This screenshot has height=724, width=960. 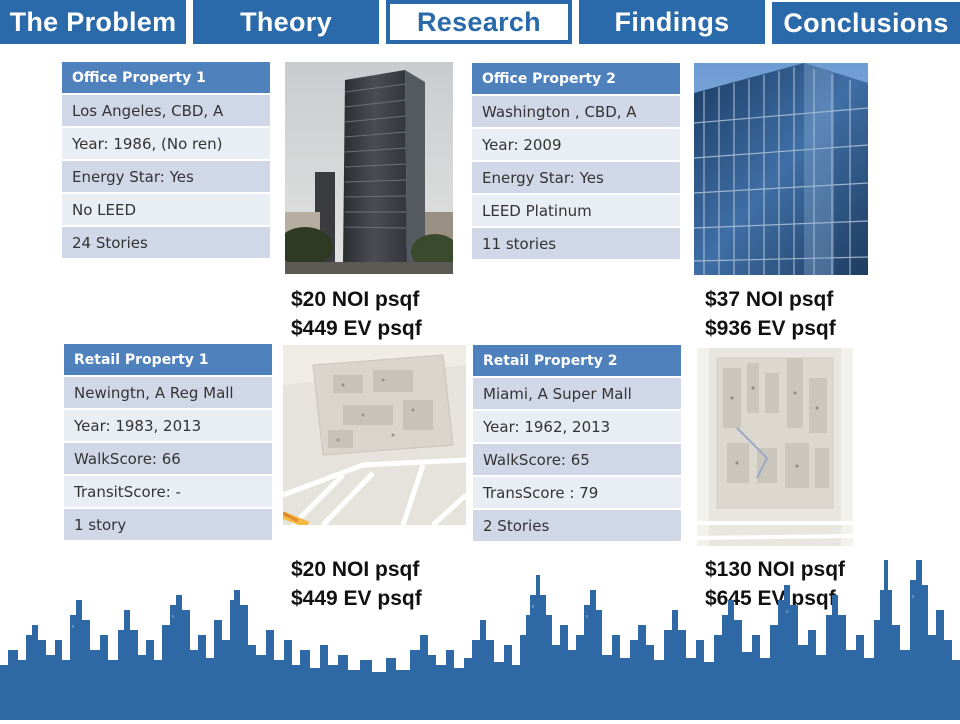 What do you see at coordinates (168, 459) in the screenshot?
I see `table-row: WalkScore: 66` at bounding box center [168, 459].